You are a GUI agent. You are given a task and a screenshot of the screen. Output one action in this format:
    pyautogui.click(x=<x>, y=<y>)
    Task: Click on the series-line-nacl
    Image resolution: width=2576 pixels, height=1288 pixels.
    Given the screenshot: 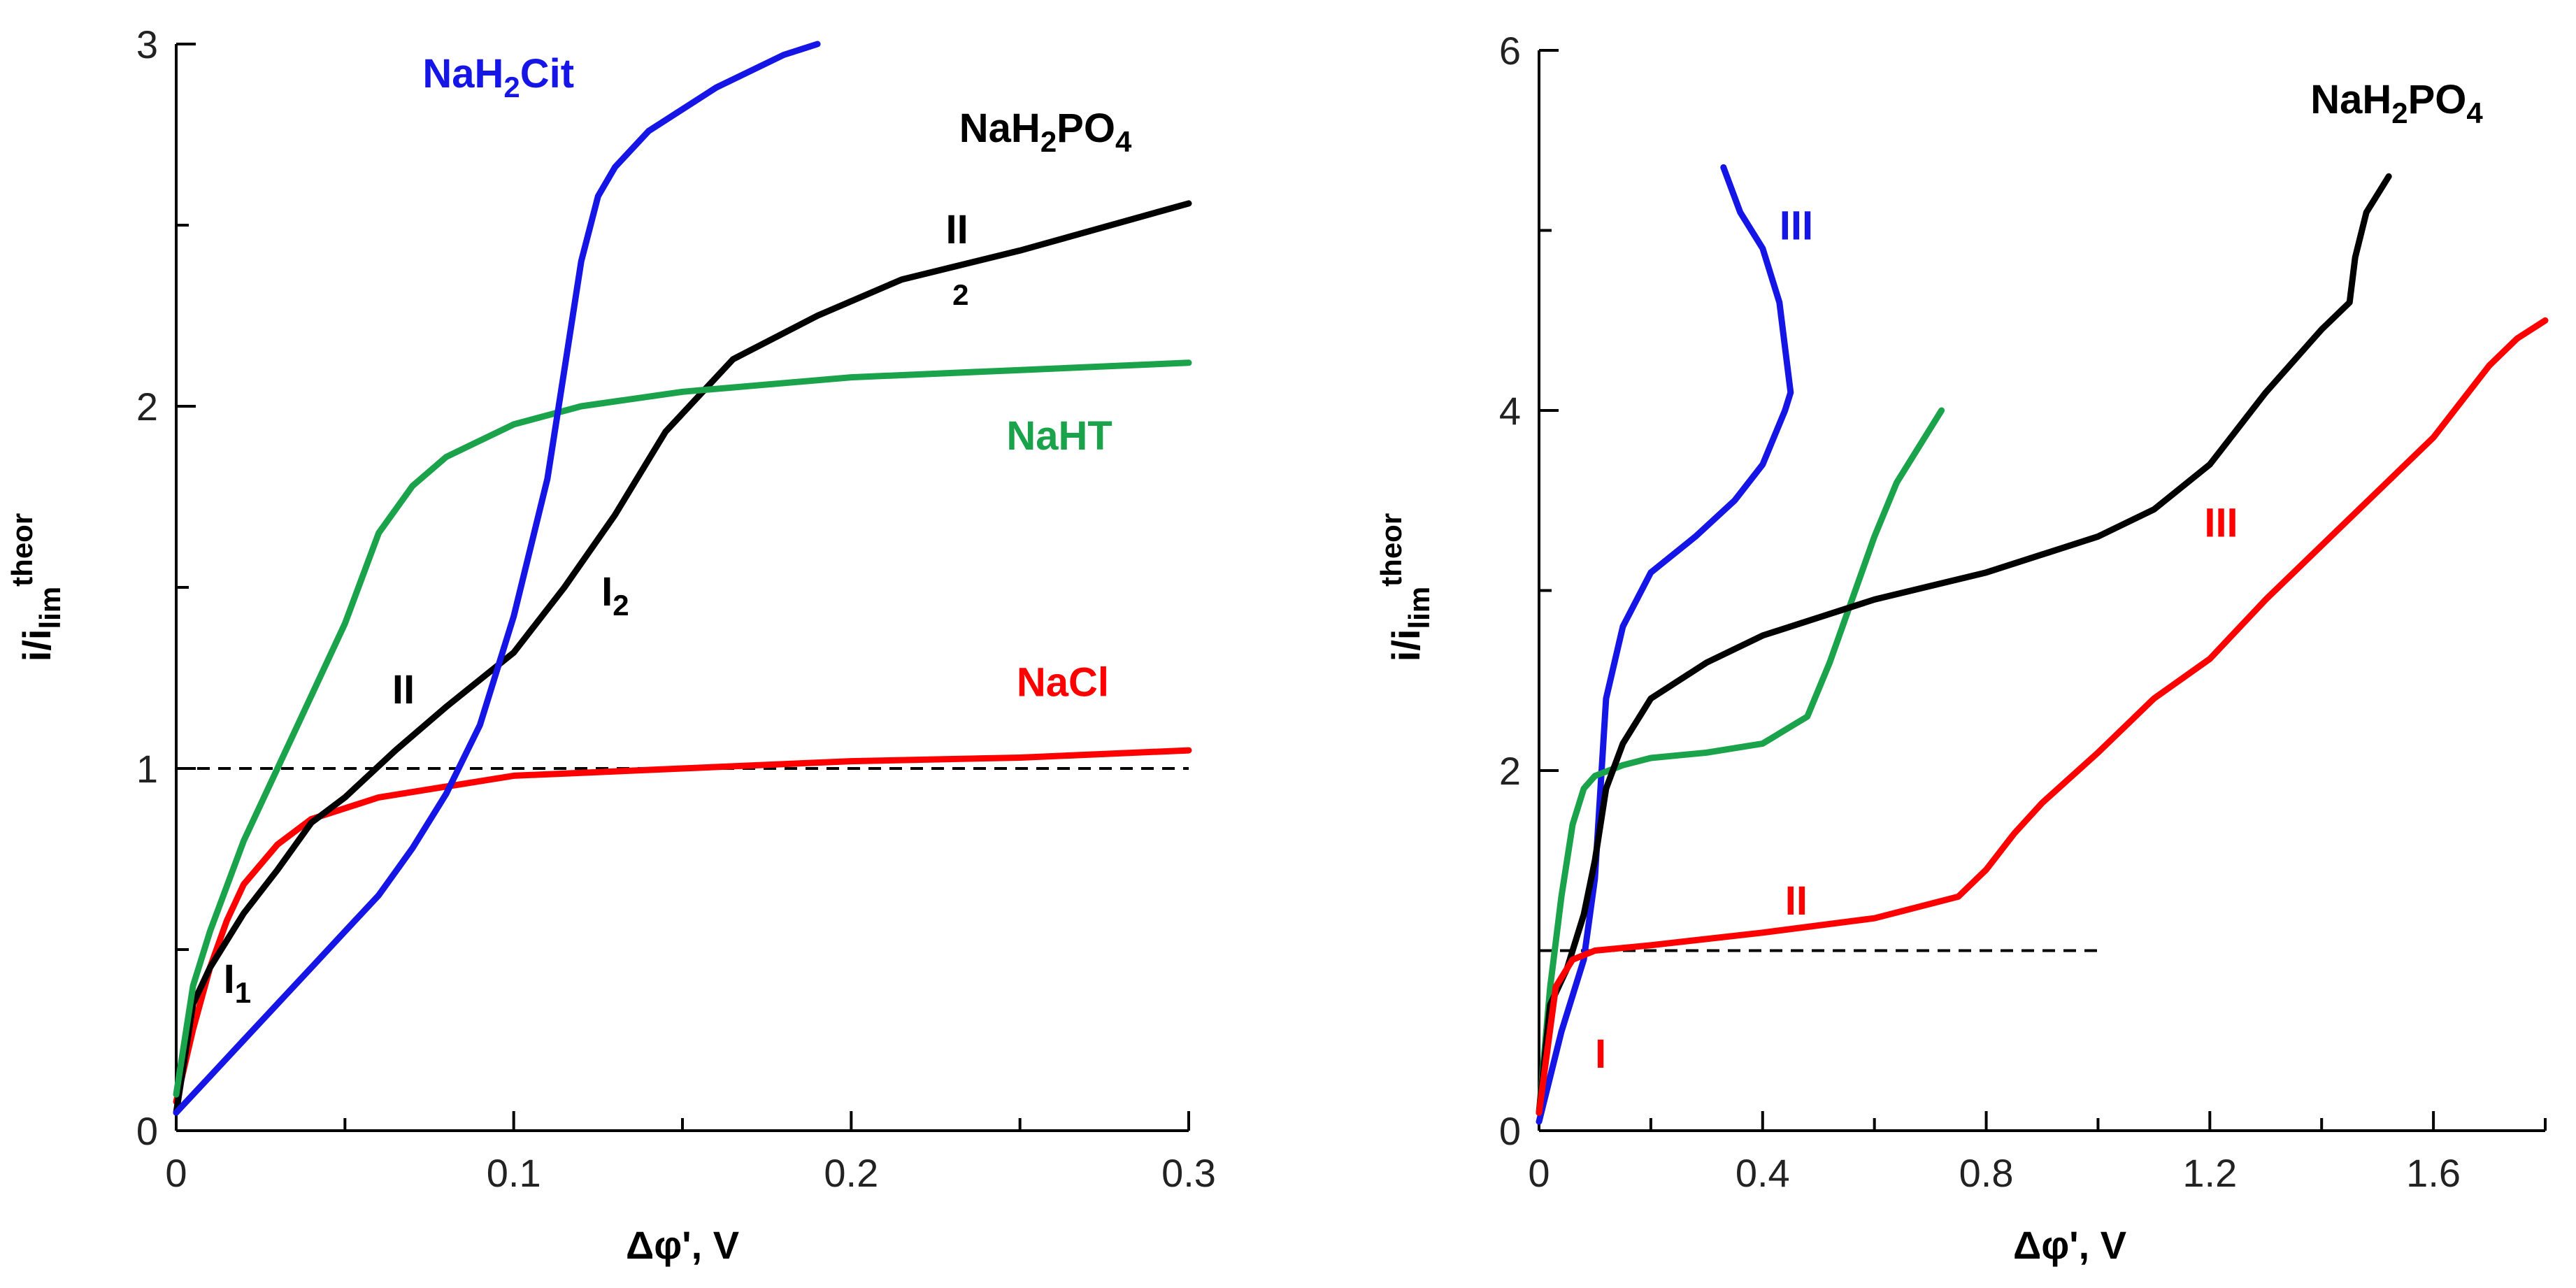 What is the action you would take?
    pyautogui.click(x=682, y=926)
    